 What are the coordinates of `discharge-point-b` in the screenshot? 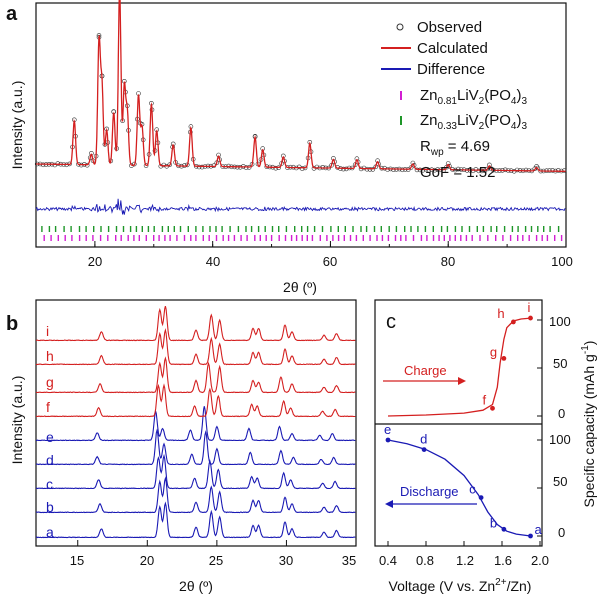 It's located at (504, 529).